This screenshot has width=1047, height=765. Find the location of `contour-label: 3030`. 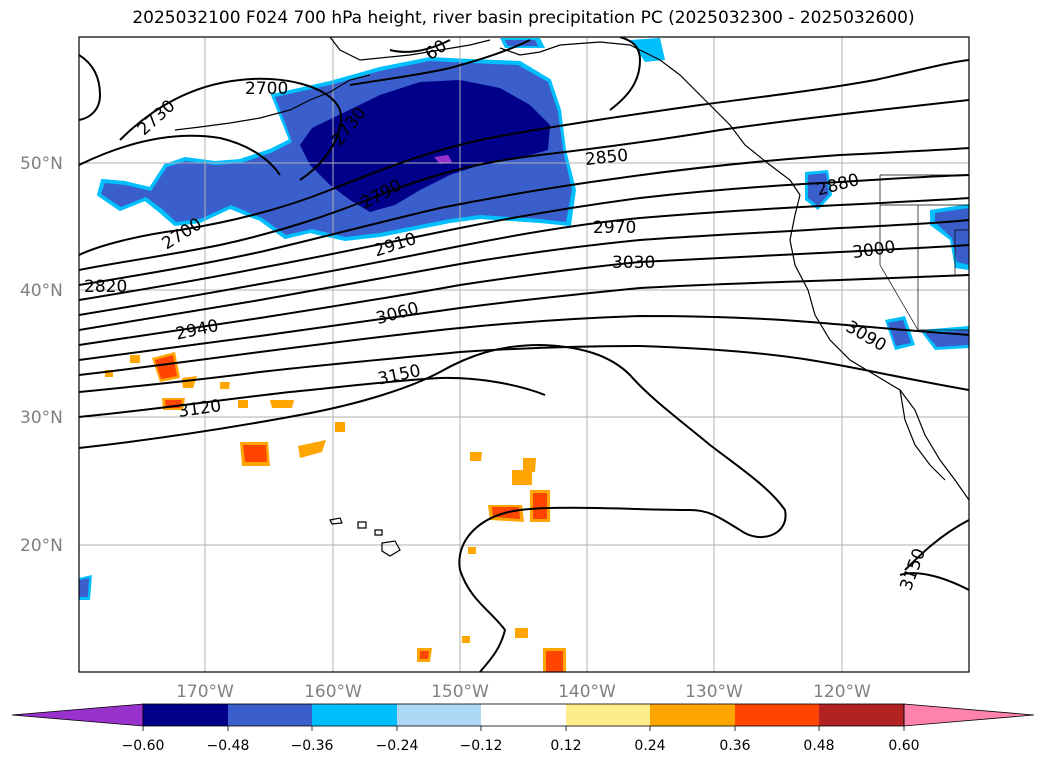

contour-label: 3030 is located at coordinates (633, 263).